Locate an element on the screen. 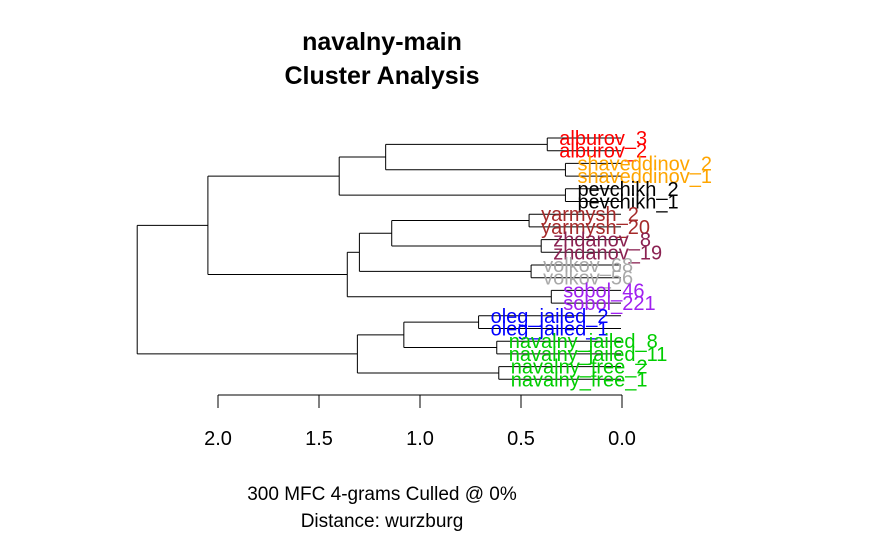 Image resolution: width=874 pixels, height=540 pixels. x-tick-label: 2.0 is located at coordinates (218, 439).